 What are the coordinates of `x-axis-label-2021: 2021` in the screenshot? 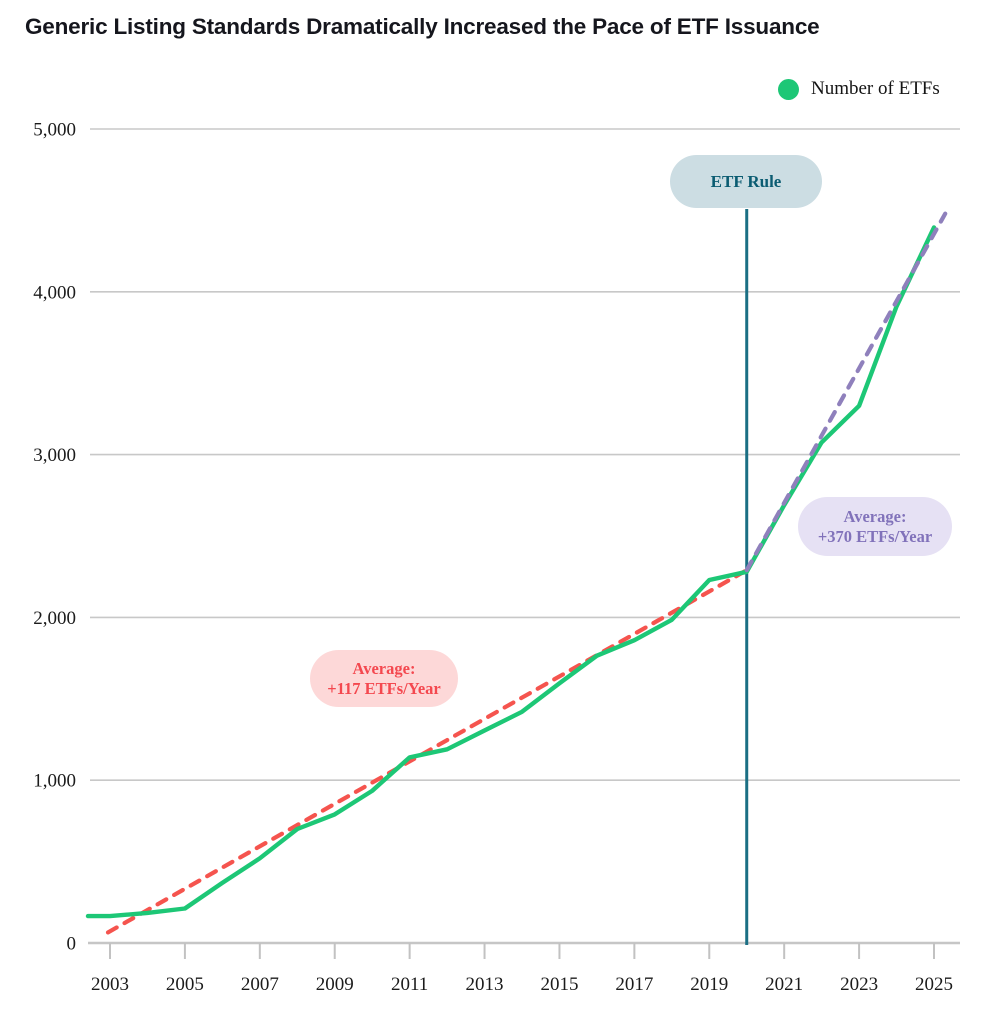 It's located at (784, 984).